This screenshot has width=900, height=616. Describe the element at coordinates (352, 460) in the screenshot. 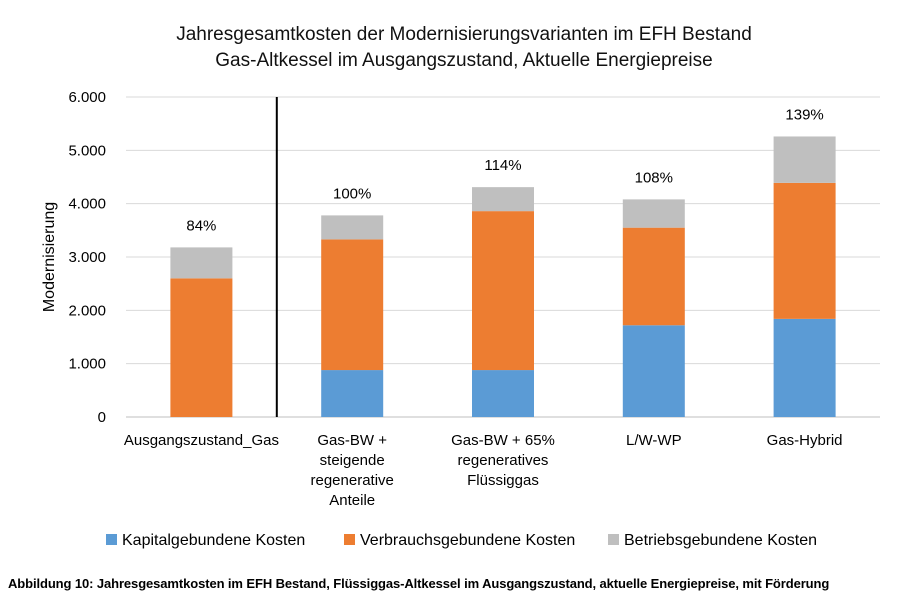

I see `x-tick-label: steigende` at that location.